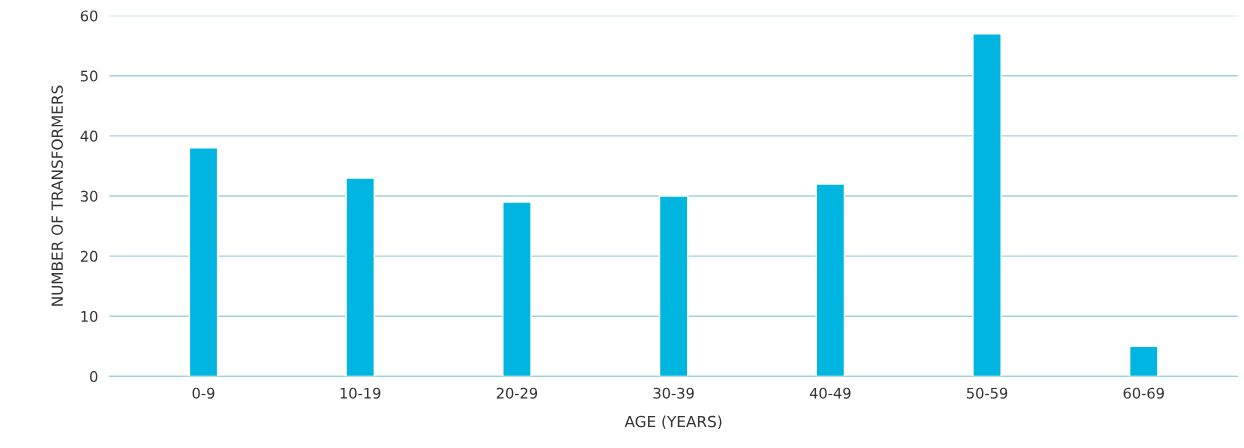 The height and width of the screenshot is (448, 1244). Describe the element at coordinates (203, 393) in the screenshot. I see `x-tick-label: 0-9` at that location.